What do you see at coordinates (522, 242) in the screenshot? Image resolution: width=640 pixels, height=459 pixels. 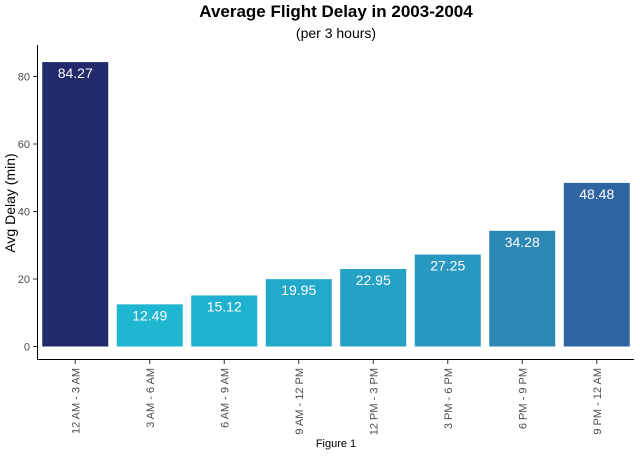 I see `bar-value-label: 34.28` at bounding box center [522, 242].